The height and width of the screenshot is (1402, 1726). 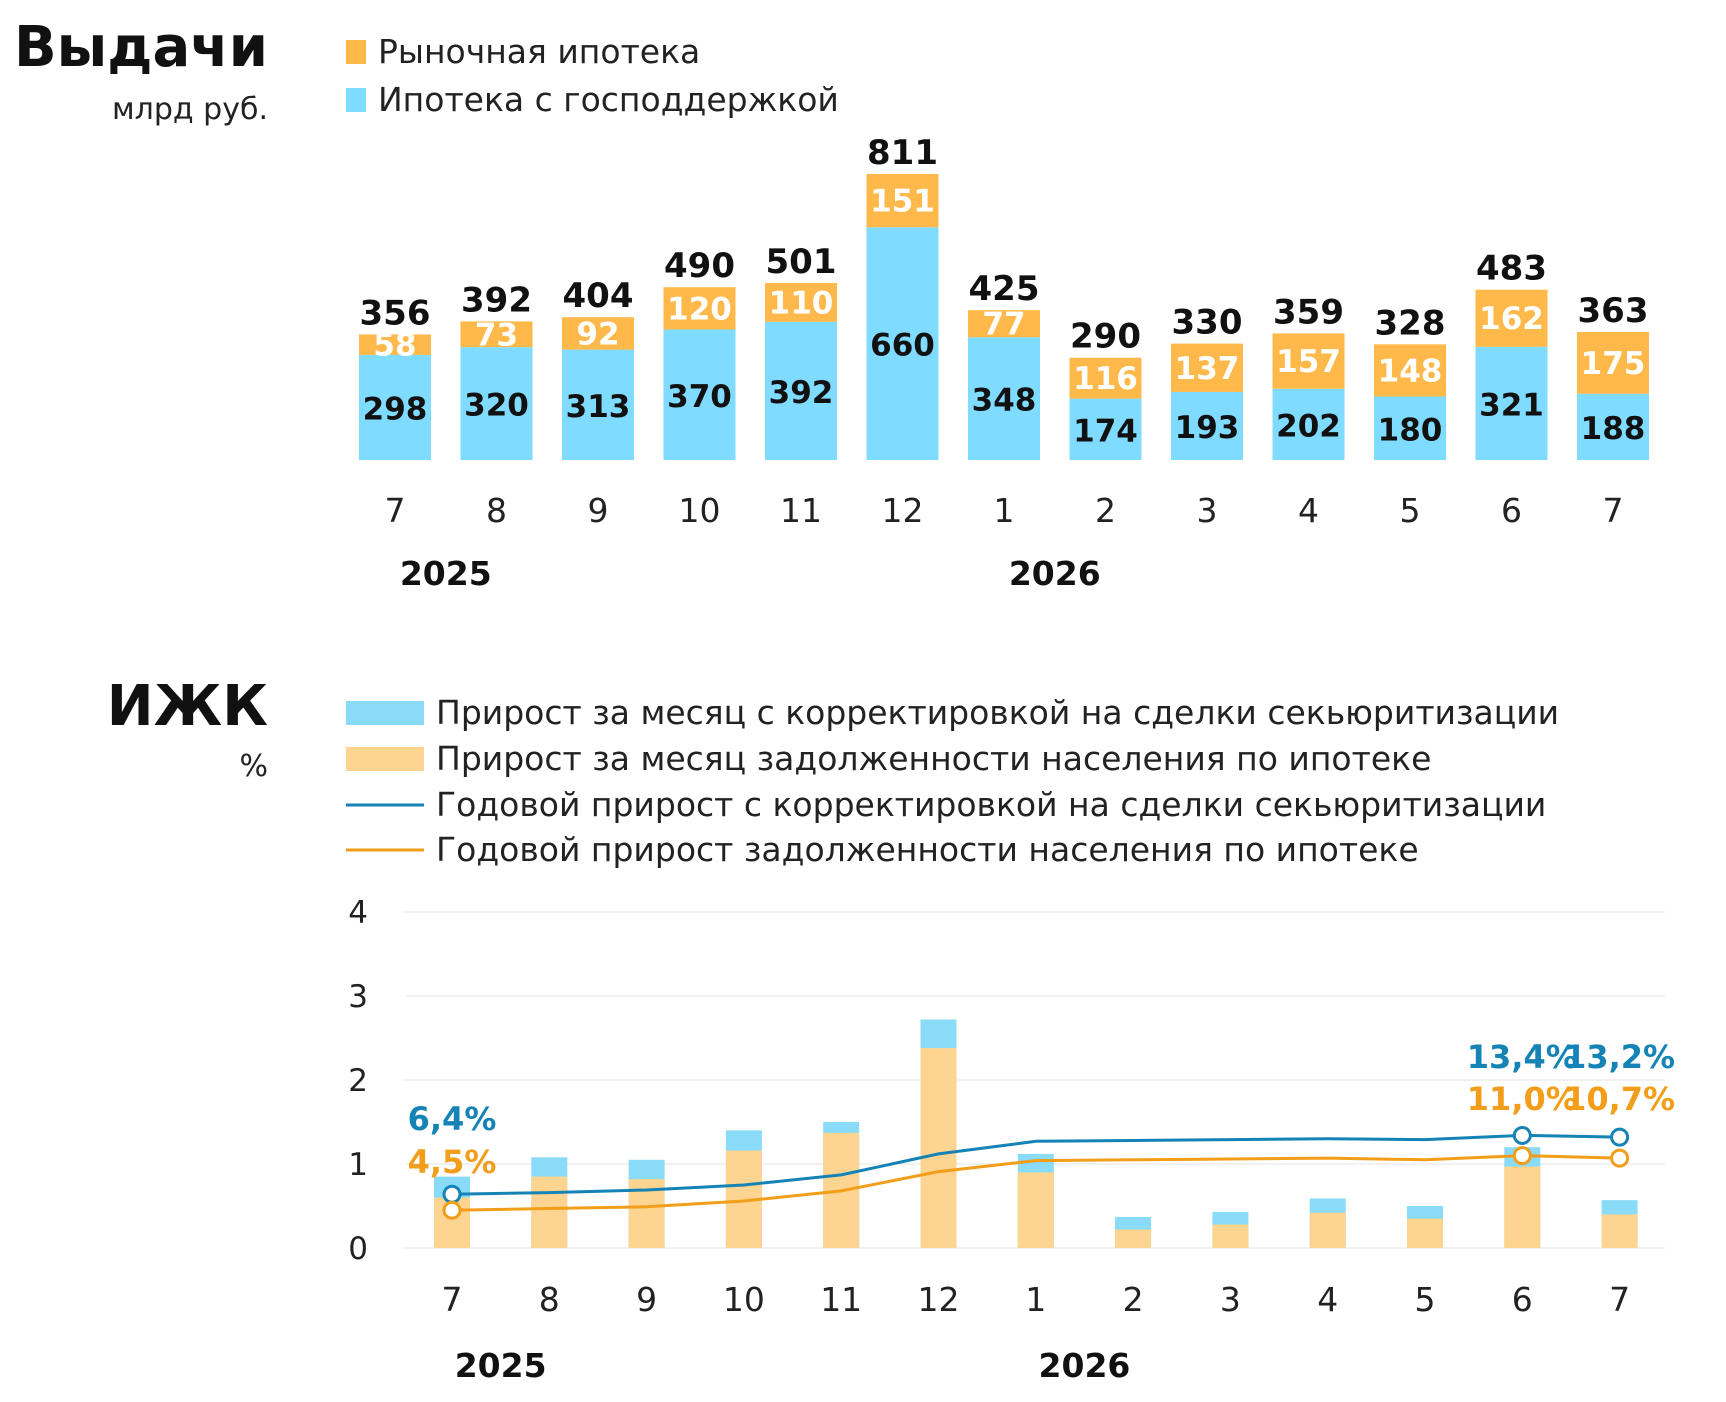 What do you see at coordinates (358, 1081) in the screenshot?
I see `y-tick-label: 2` at bounding box center [358, 1081].